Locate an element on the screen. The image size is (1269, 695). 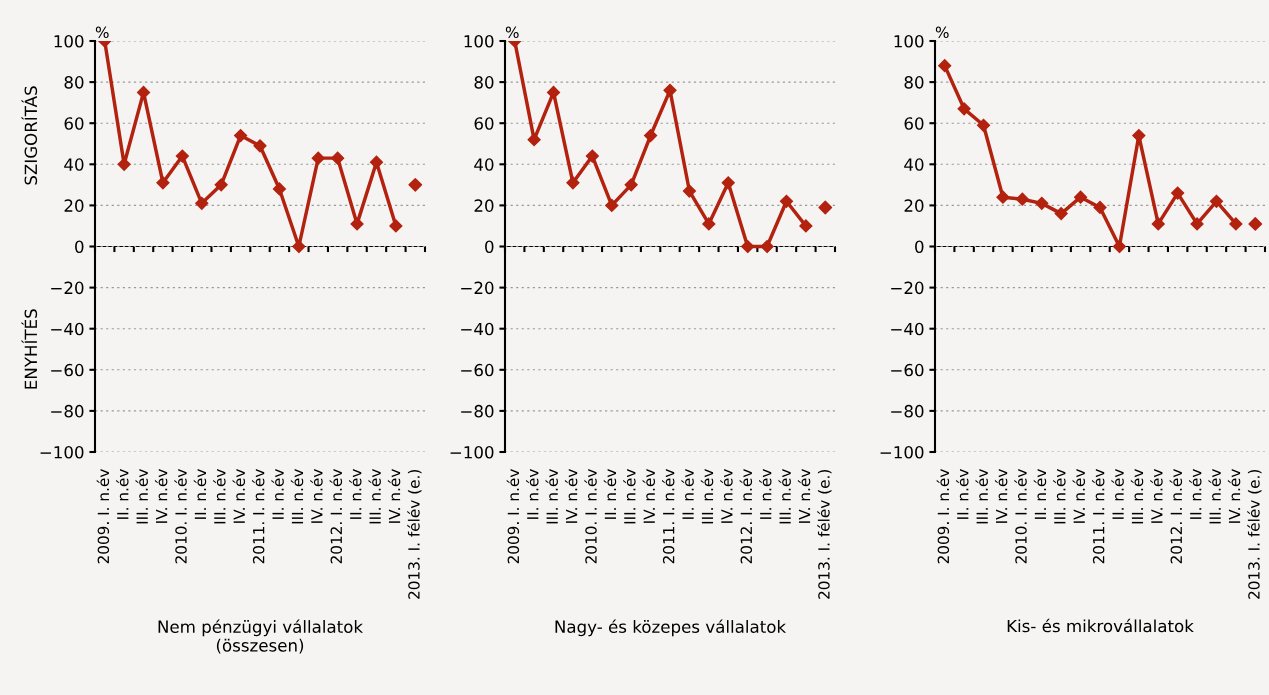
x-axis-title: Nagy- és közepes vállalatok is located at coordinates (671, 628).